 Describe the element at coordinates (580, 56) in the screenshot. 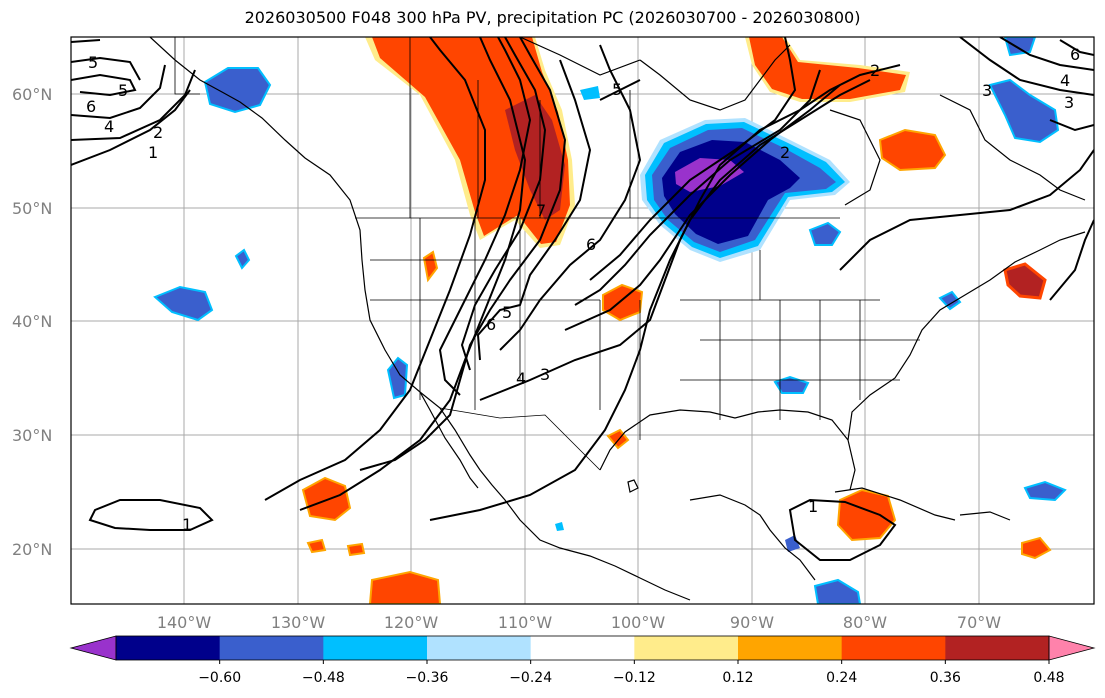

I see `coastline-arctic` at that location.